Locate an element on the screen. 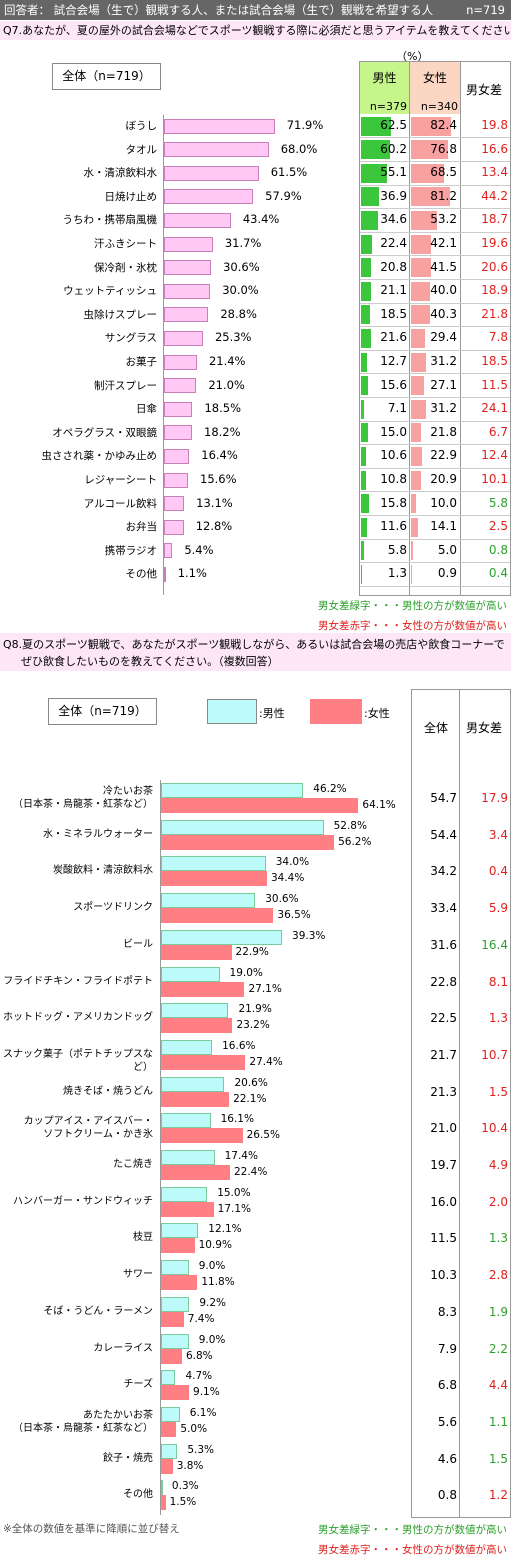  q8-table-frame is located at coordinates (461, 1103).